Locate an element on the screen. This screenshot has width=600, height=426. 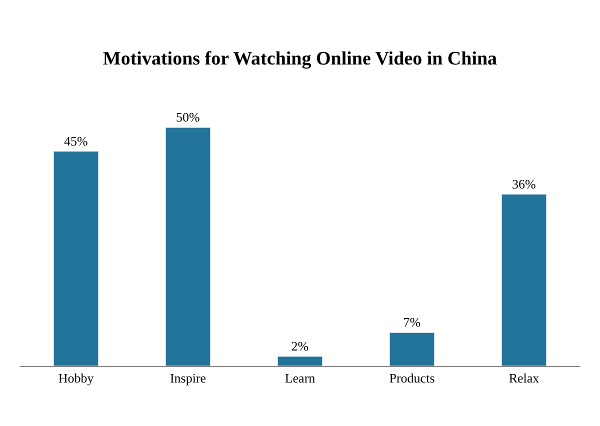
data-label: 45% is located at coordinates (76, 140).